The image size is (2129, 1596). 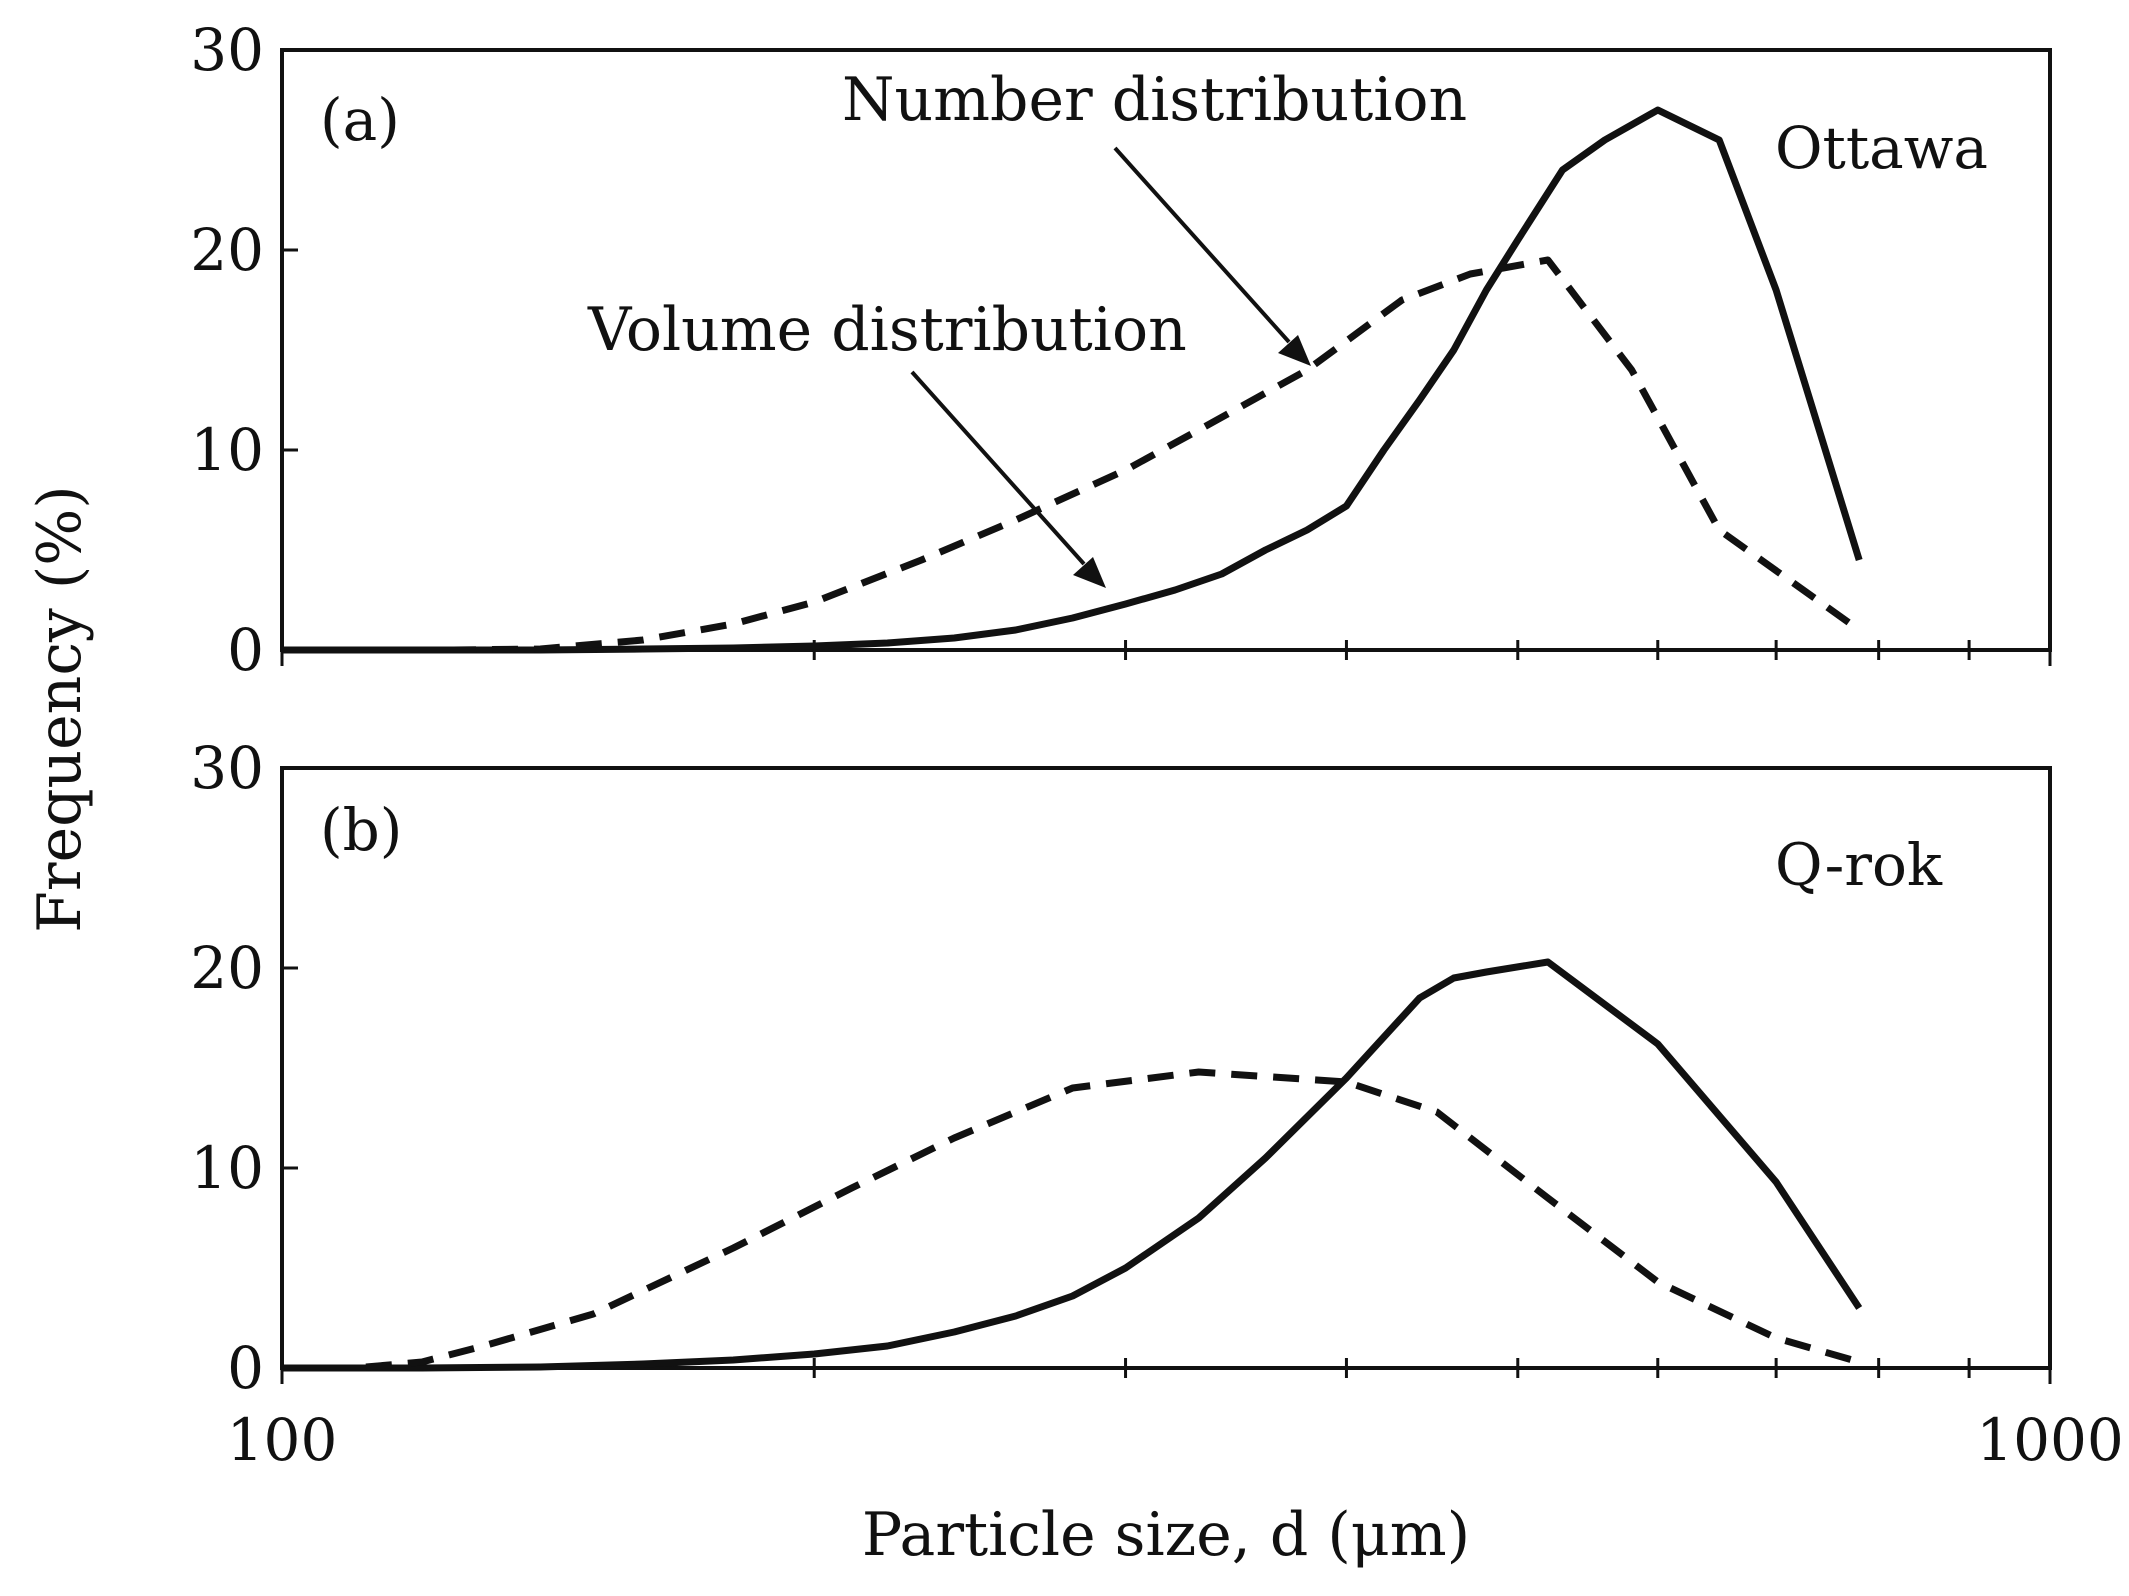 I want to click on arrow-volume-distribution-head, so click(x=1089, y=572).